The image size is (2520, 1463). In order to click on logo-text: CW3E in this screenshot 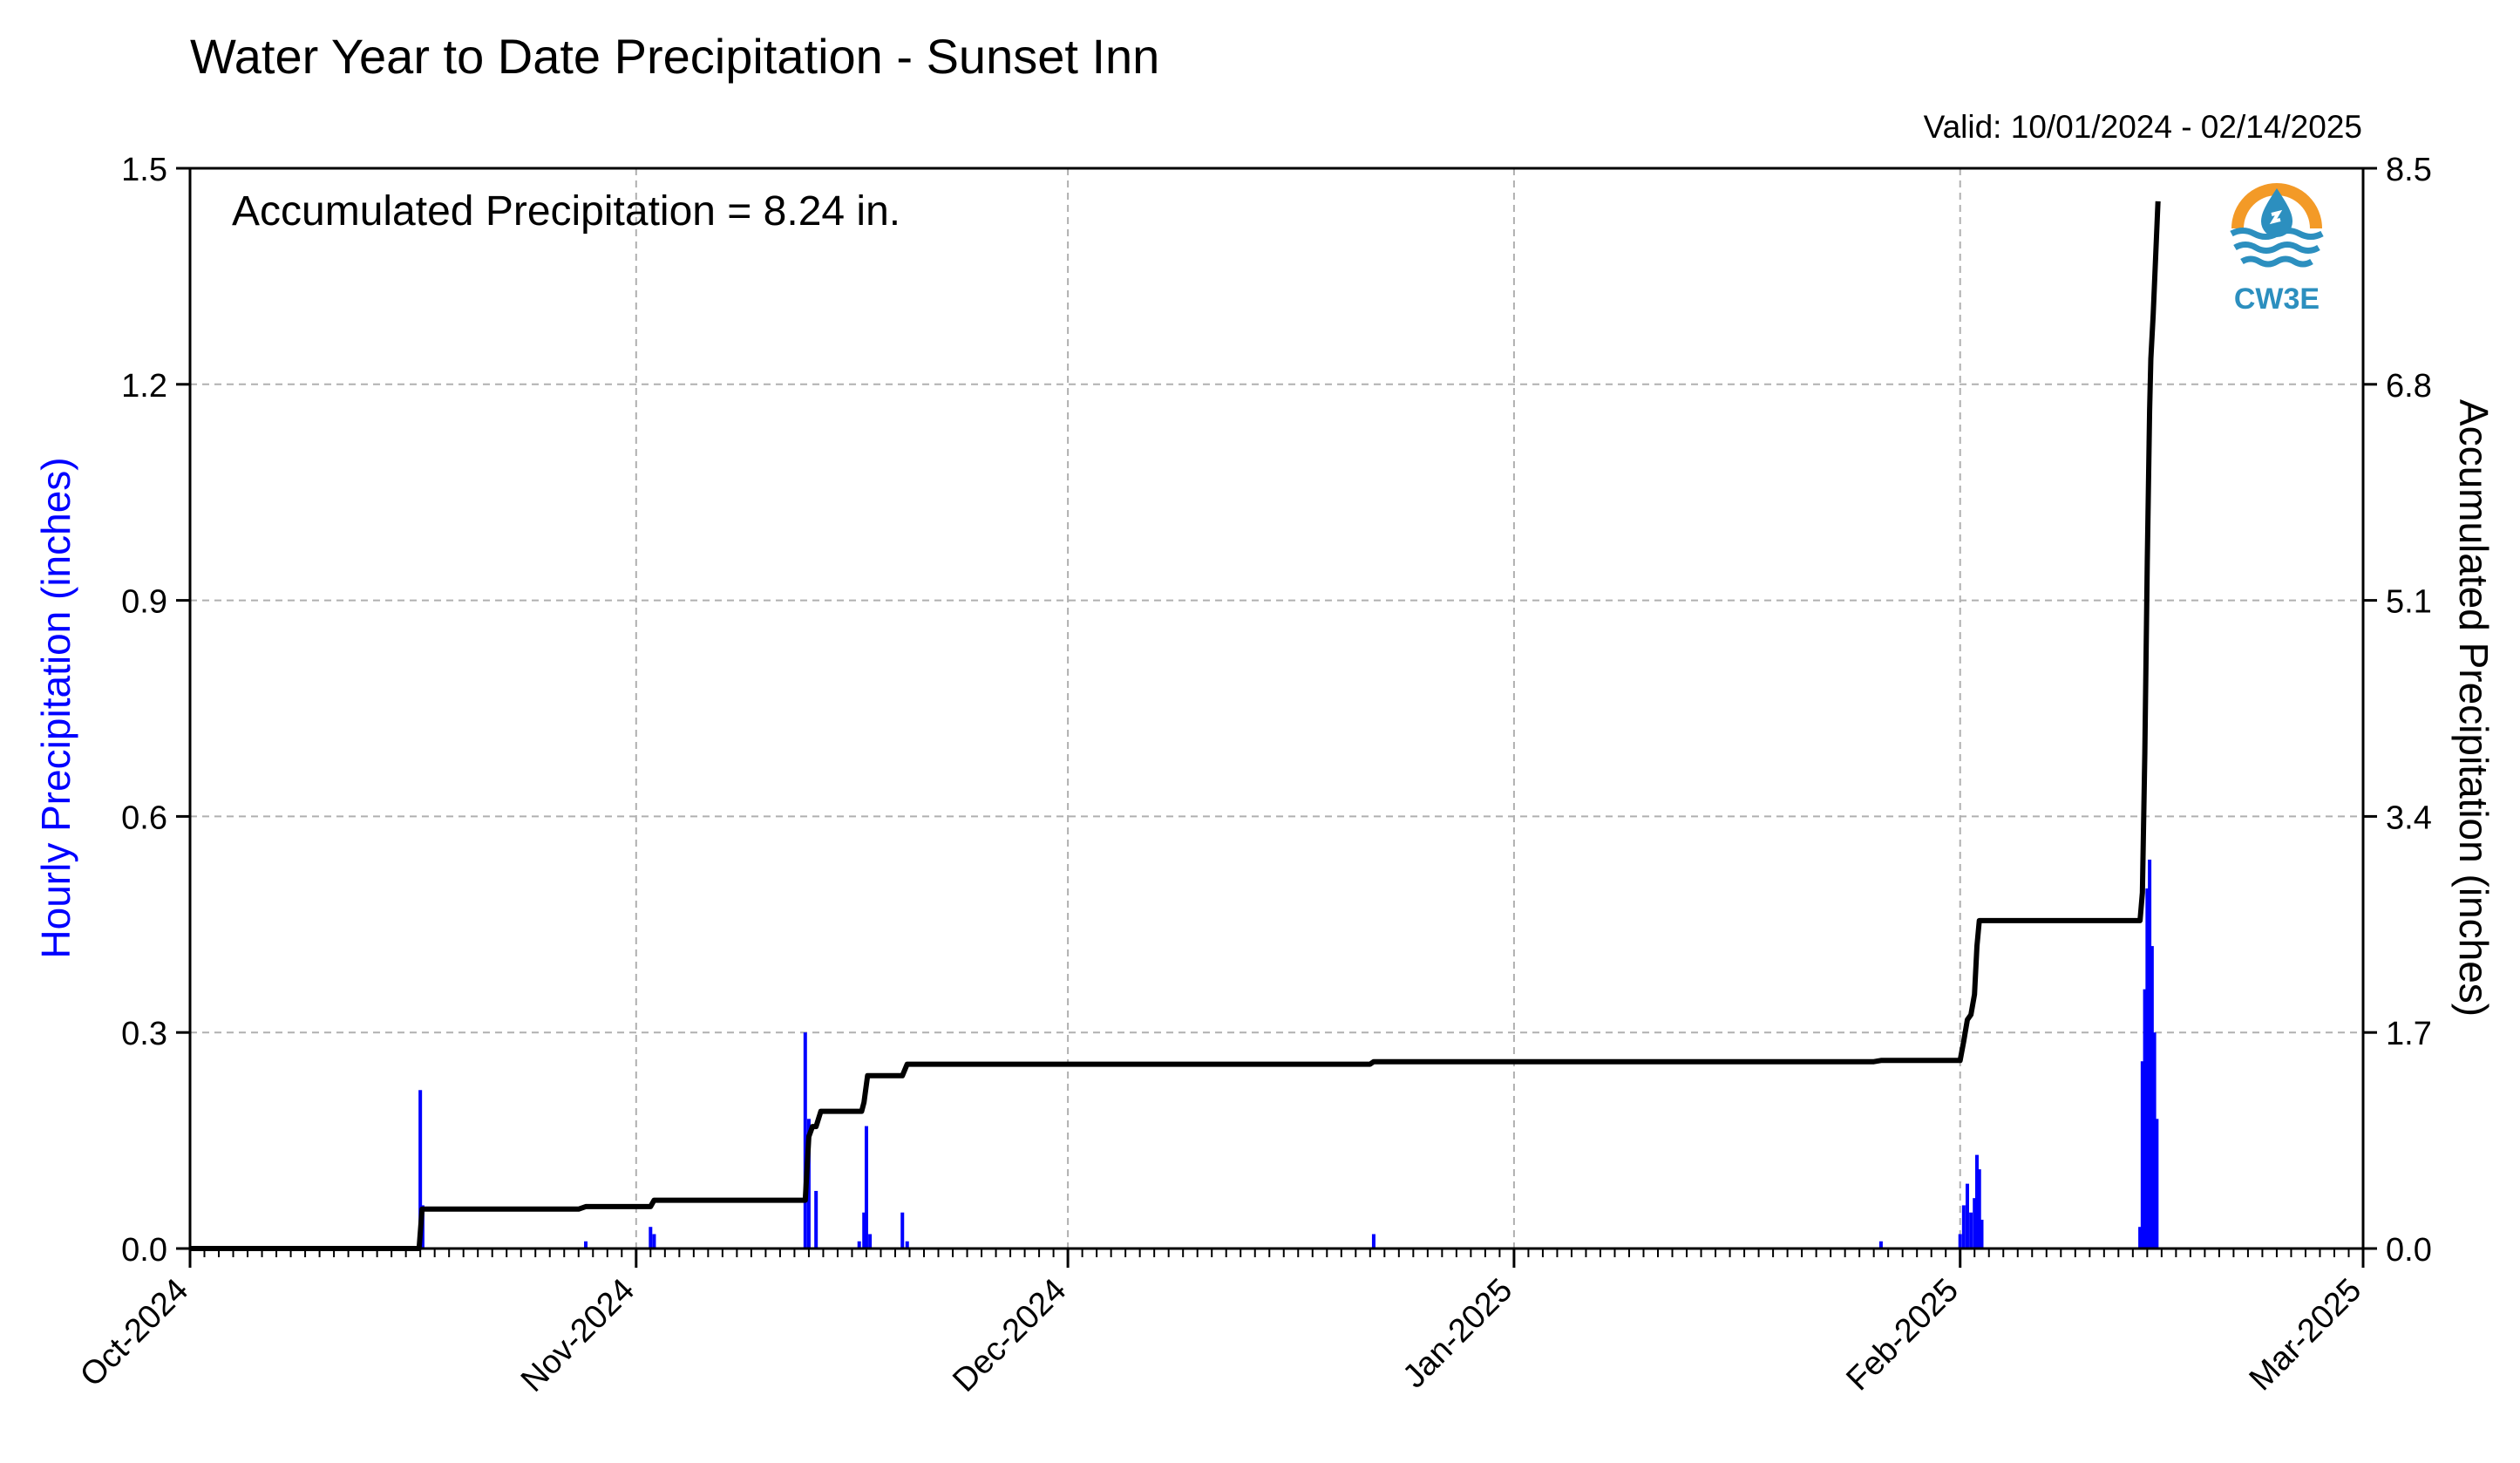, I will do `click(2277, 299)`.